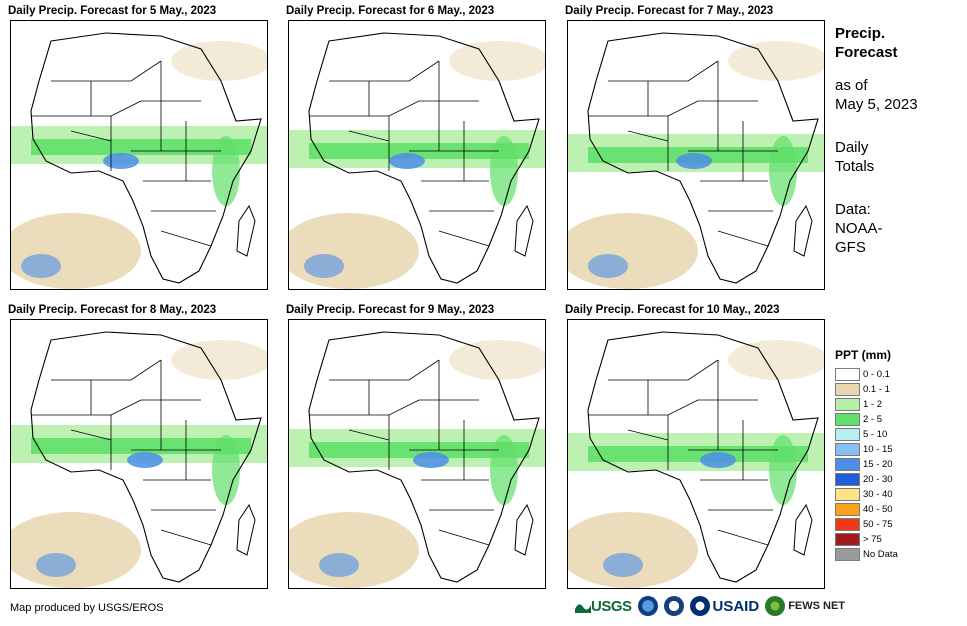  What do you see at coordinates (850, 247) in the screenshot?
I see `data-source-line3: GFS` at bounding box center [850, 247].